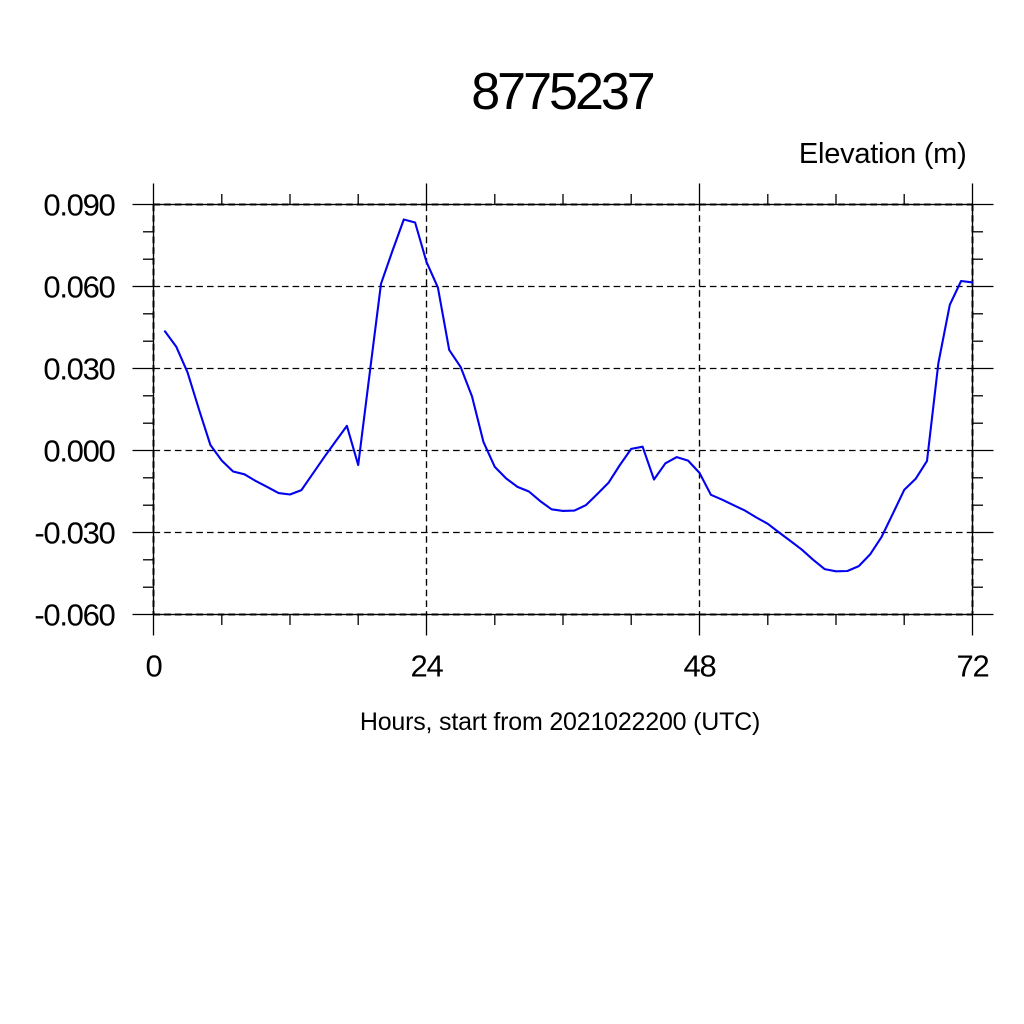 The image size is (1024, 1024). Describe the element at coordinates (74, 533) in the screenshot. I see `svg-text: -0.030` at that location.